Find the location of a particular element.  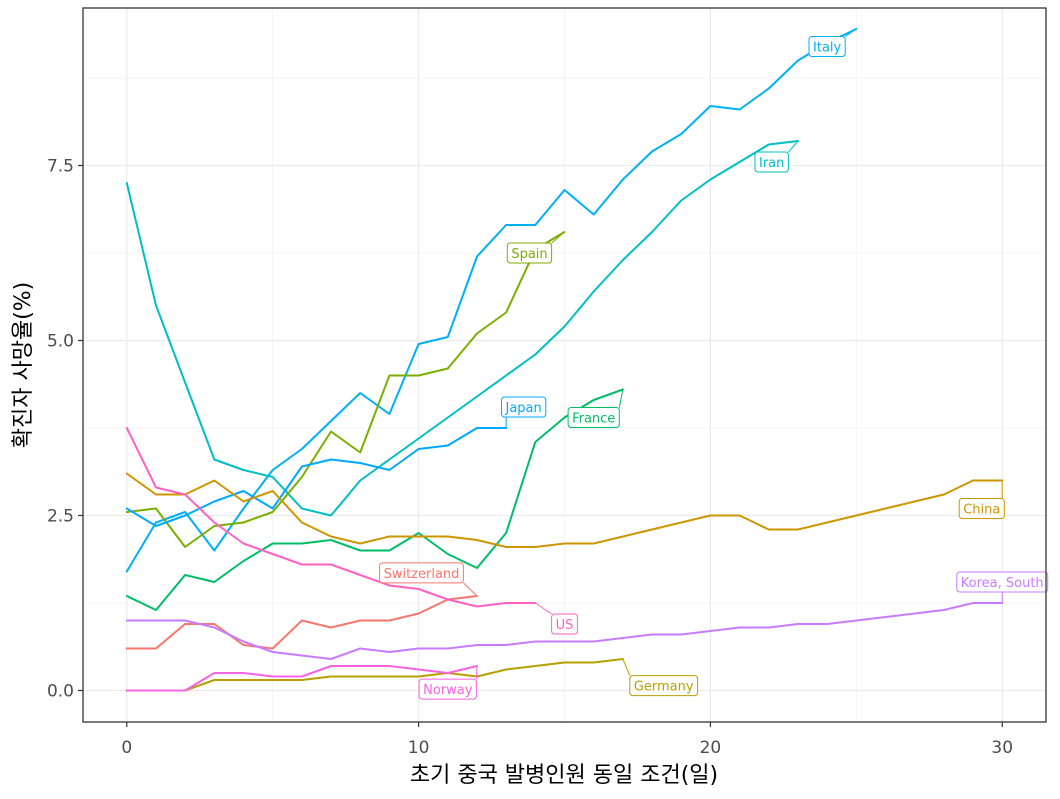

series-label-text: US is located at coordinates (565, 625).